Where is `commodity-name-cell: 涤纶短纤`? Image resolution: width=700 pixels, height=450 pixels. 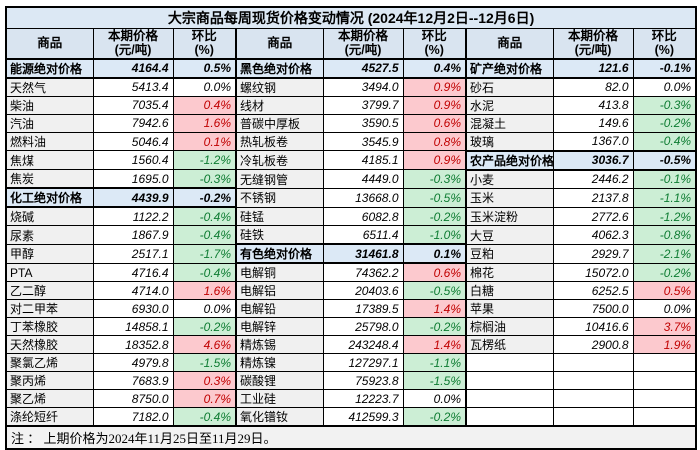 commodity-name-cell: 涤纶短纤 is located at coordinates (49, 417).